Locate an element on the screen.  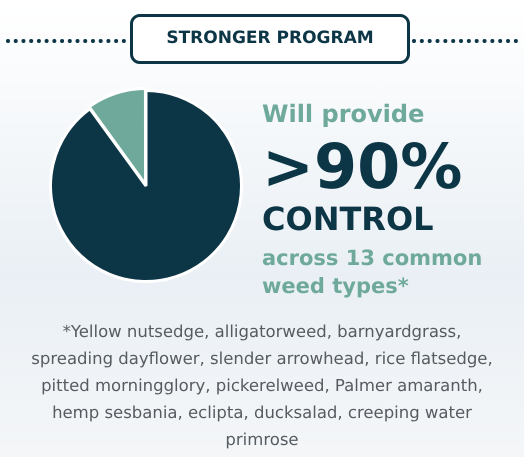
text: Will provide is located at coordinates (343, 114).